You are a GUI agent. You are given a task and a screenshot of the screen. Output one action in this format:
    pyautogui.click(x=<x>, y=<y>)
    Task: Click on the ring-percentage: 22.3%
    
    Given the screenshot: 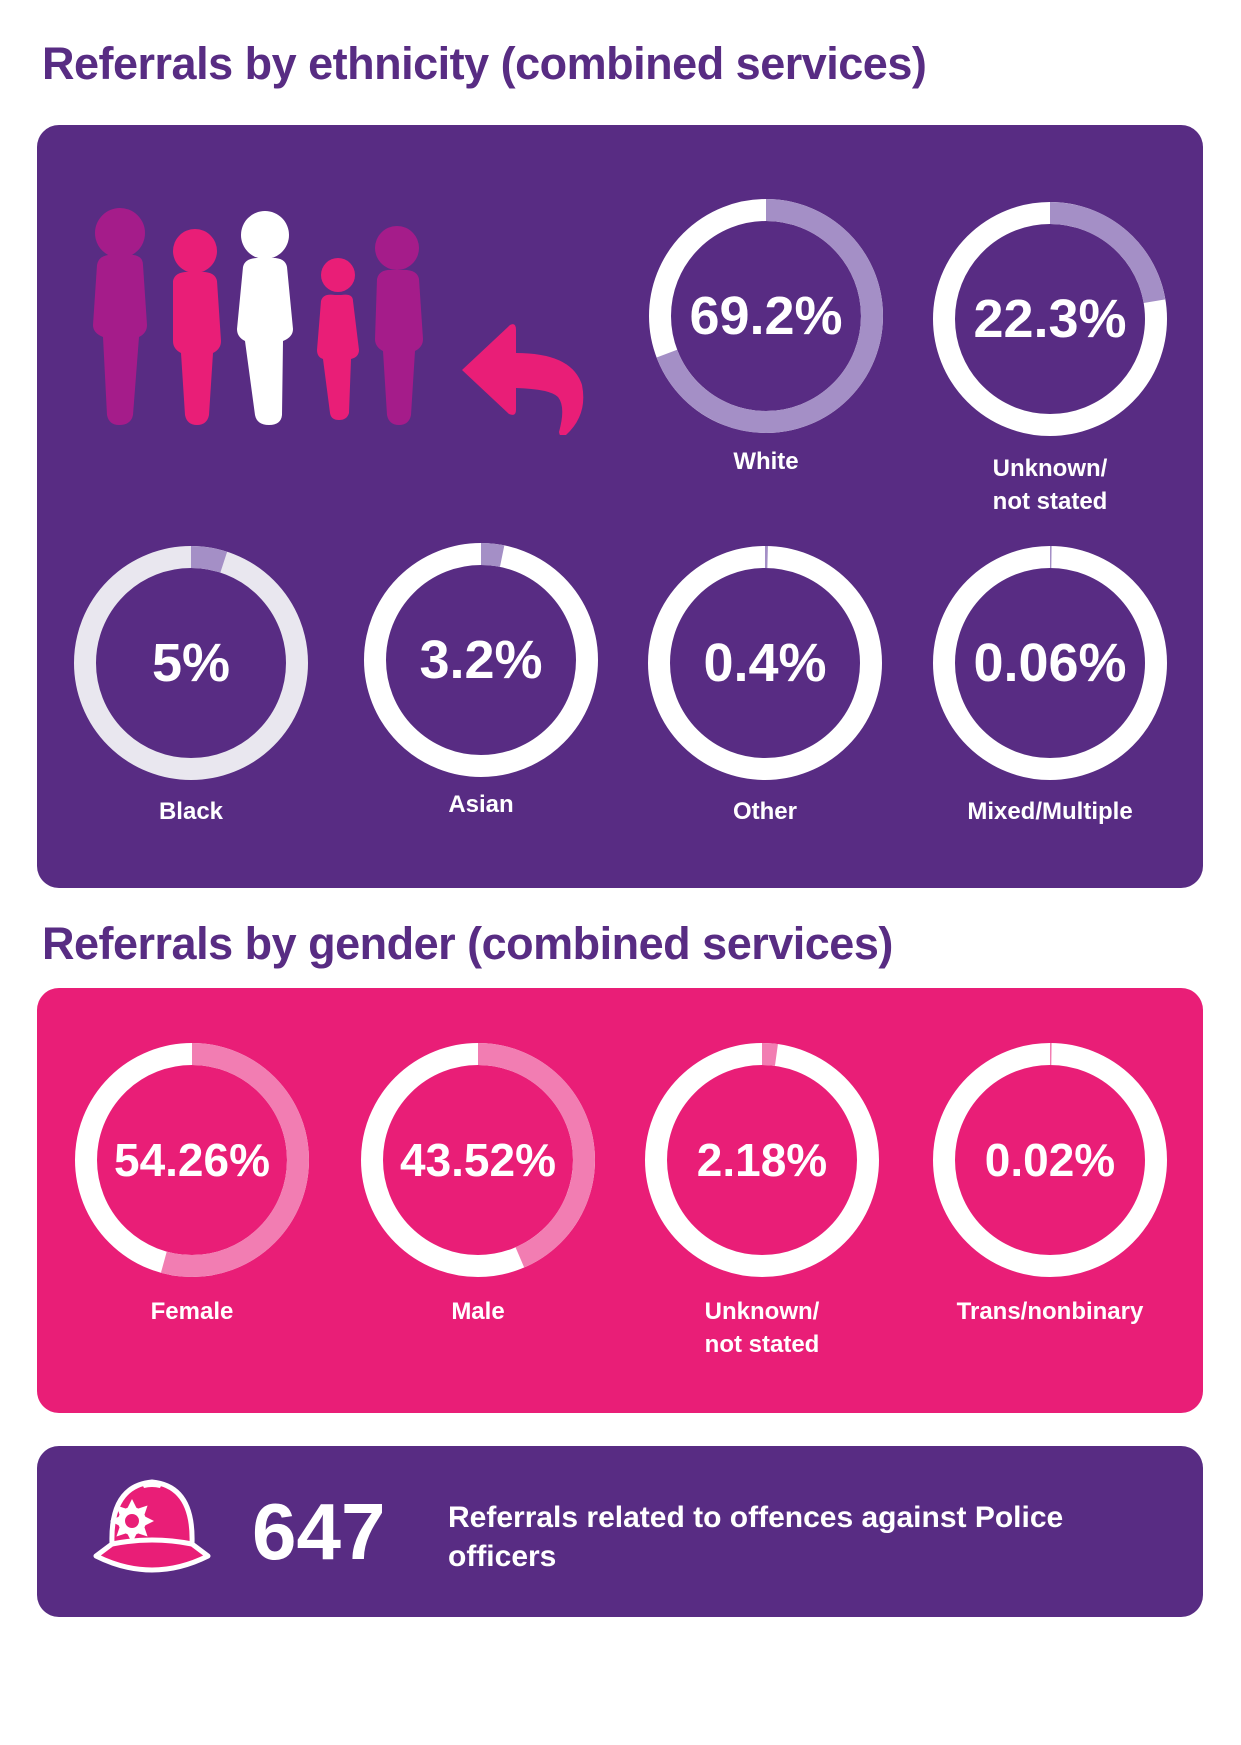 What is the action you would take?
    pyautogui.click(x=1050, y=319)
    